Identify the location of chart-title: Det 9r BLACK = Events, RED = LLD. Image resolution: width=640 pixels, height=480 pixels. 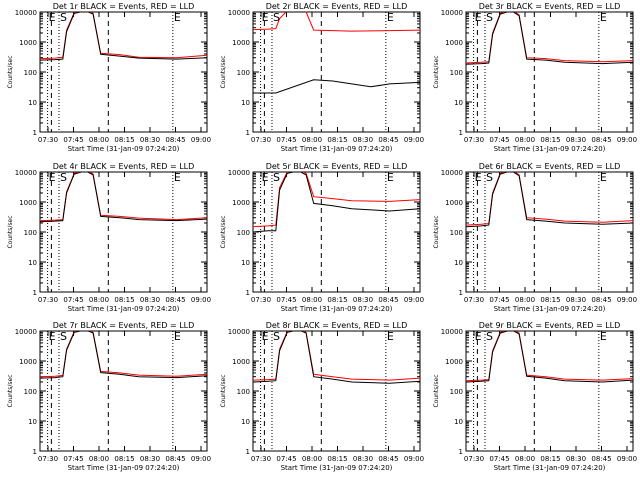
(550, 325).